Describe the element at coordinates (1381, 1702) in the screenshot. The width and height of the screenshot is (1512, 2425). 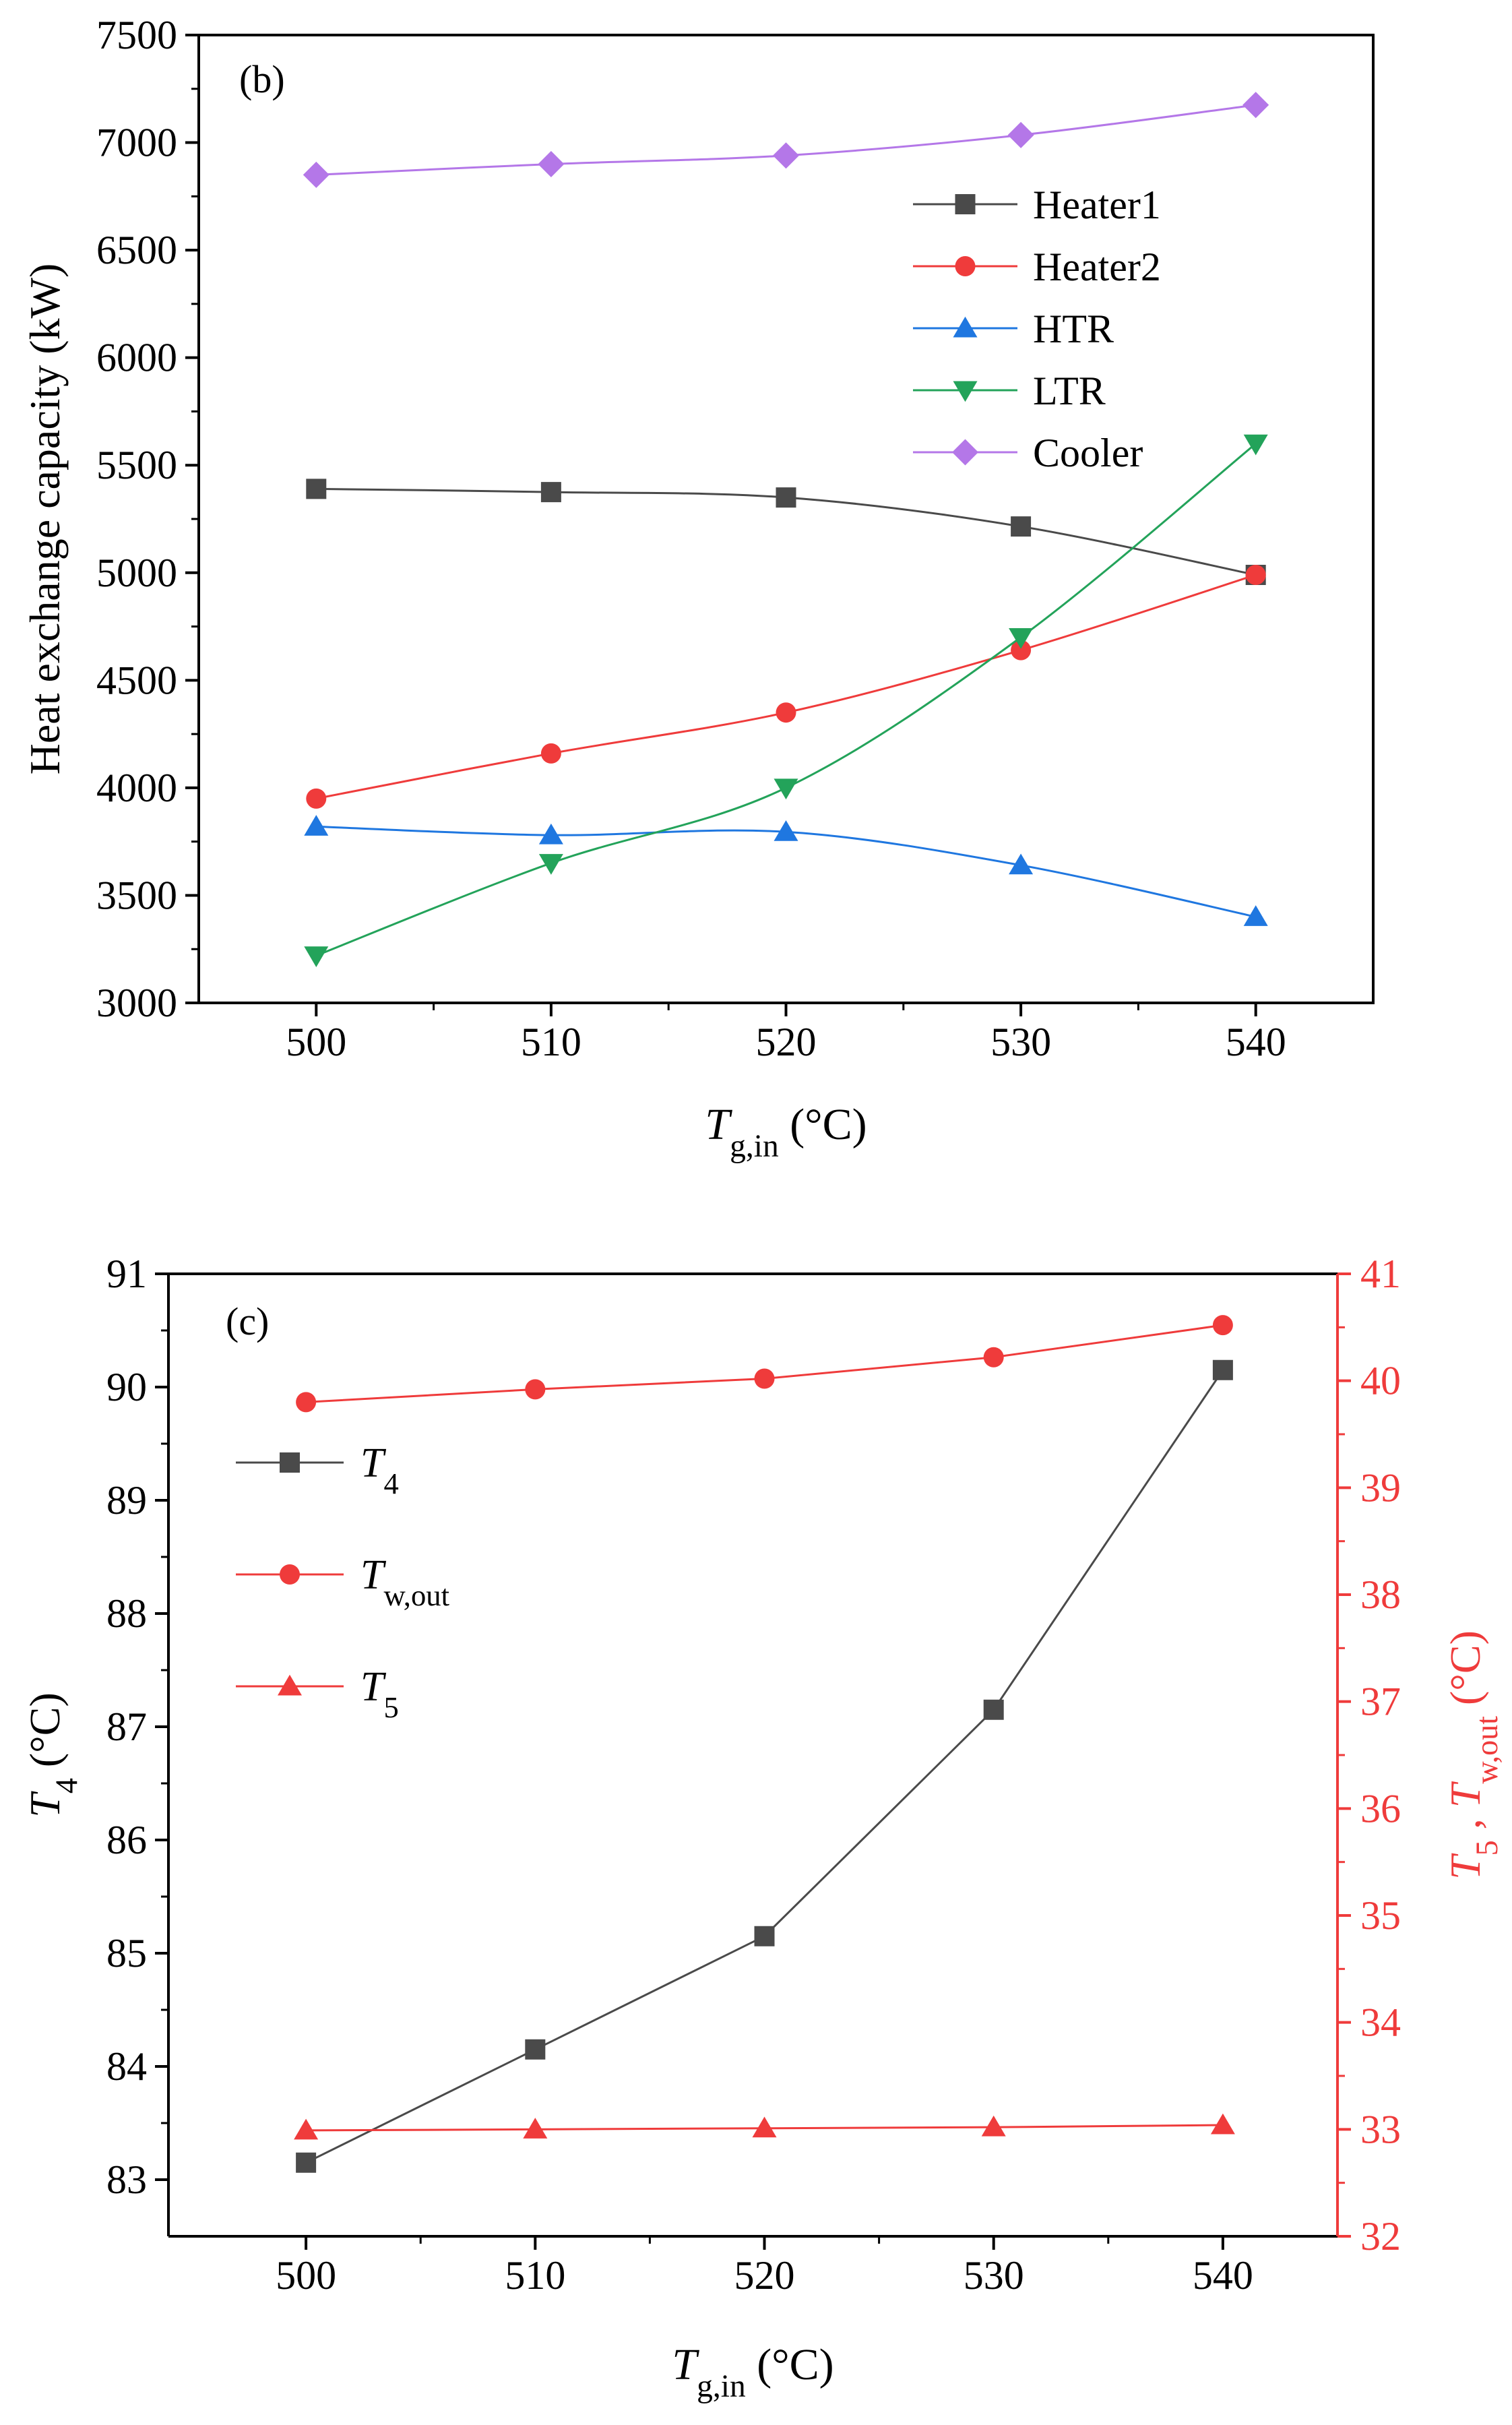
I see `y-right-tick-label: 37` at that location.